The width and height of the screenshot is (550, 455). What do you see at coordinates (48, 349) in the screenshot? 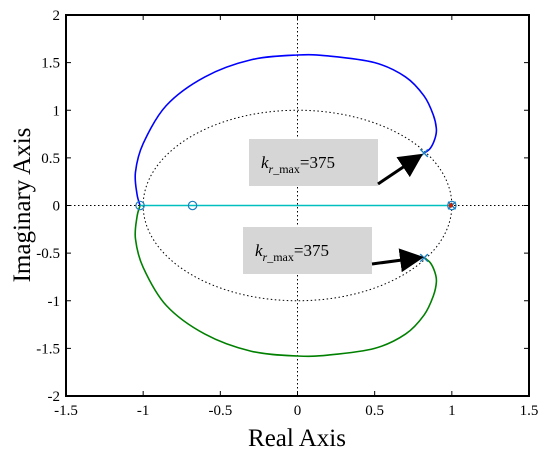
I see `y-tick-label: -1.5` at bounding box center [48, 349].